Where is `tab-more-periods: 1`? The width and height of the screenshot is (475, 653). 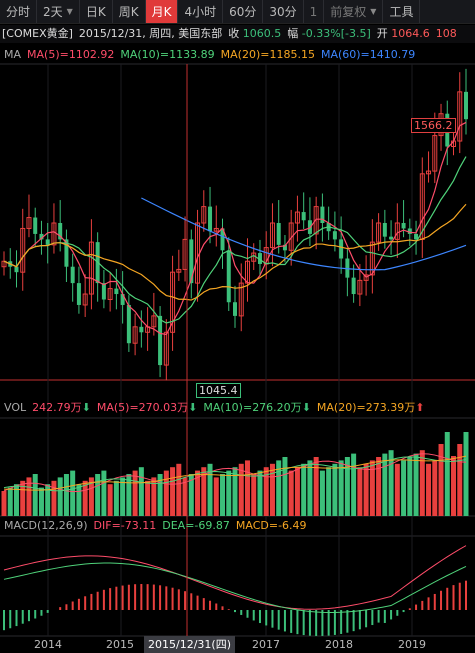
tab-more-periods: 1 is located at coordinates (314, 11).